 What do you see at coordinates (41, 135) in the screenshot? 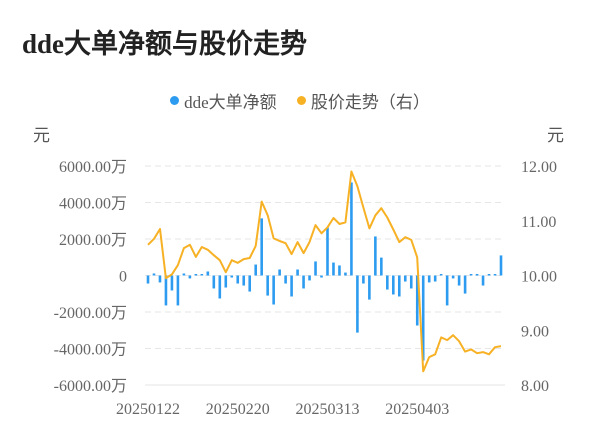
I see `left-axis-unit: 元` at bounding box center [41, 135].